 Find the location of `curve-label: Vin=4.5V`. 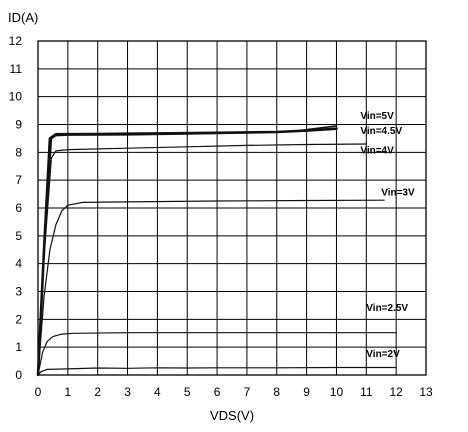

curve-label: Vin=4.5V is located at coordinates (381, 131).